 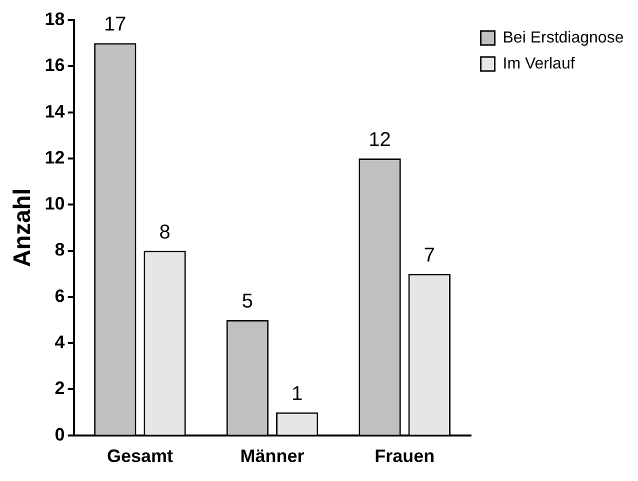 I want to click on y-tick-label: 6, so click(x=59, y=296).